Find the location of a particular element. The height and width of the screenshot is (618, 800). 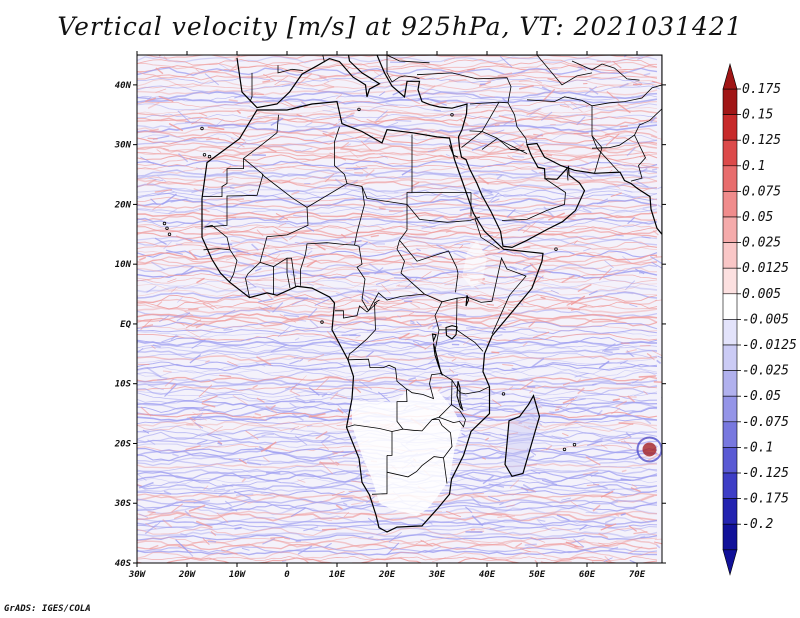

lat-tick-label: 20N is located at coordinates (123, 205).